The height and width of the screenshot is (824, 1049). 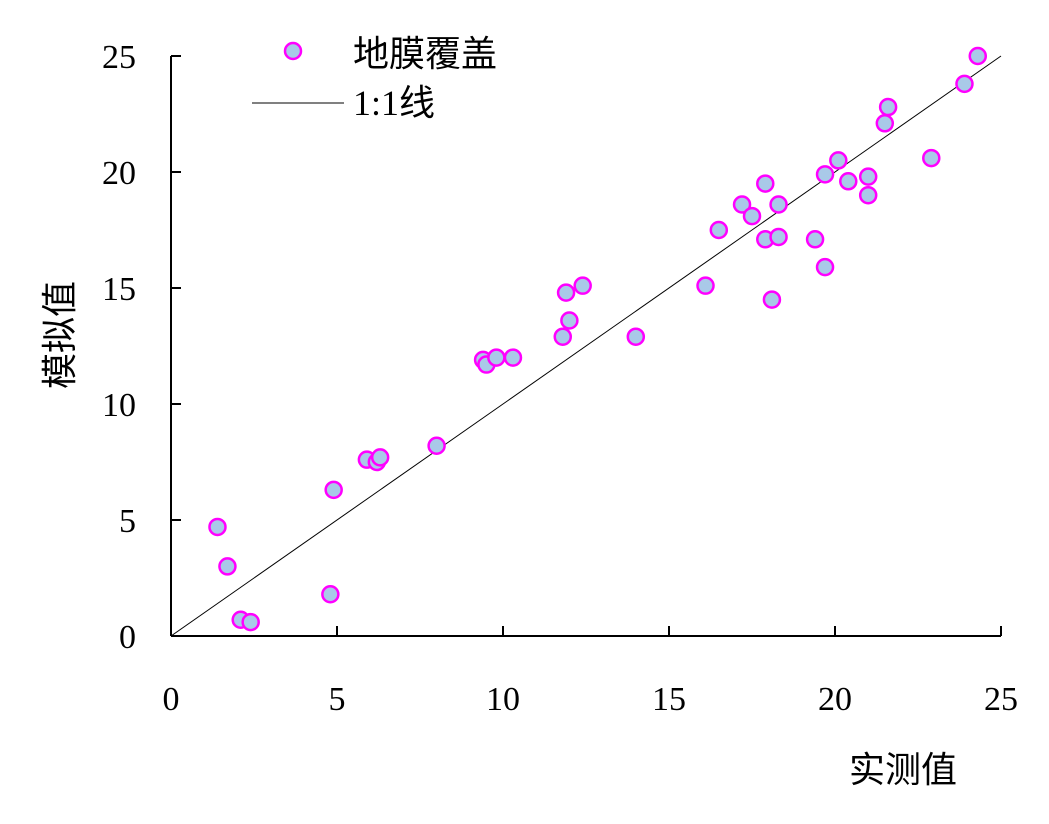 What do you see at coordinates (374, 78) in the screenshot?
I see `legend: 地膜覆盖 1:1线` at bounding box center [374, 78].